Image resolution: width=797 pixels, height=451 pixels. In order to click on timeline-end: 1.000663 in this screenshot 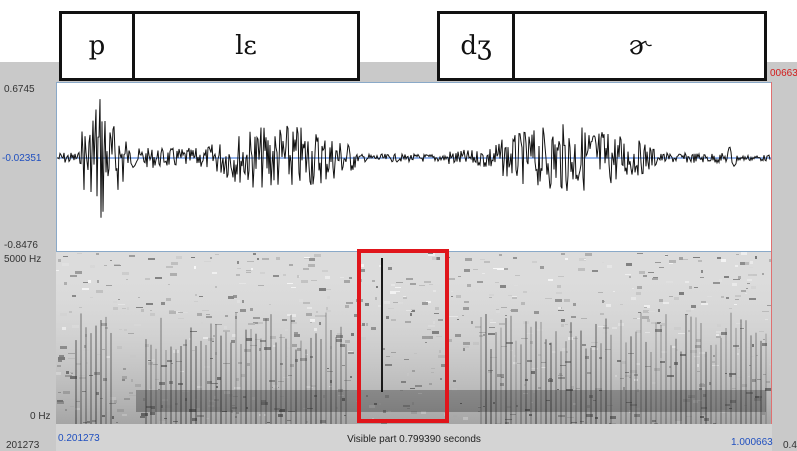, I will do `click(752, 442)`.